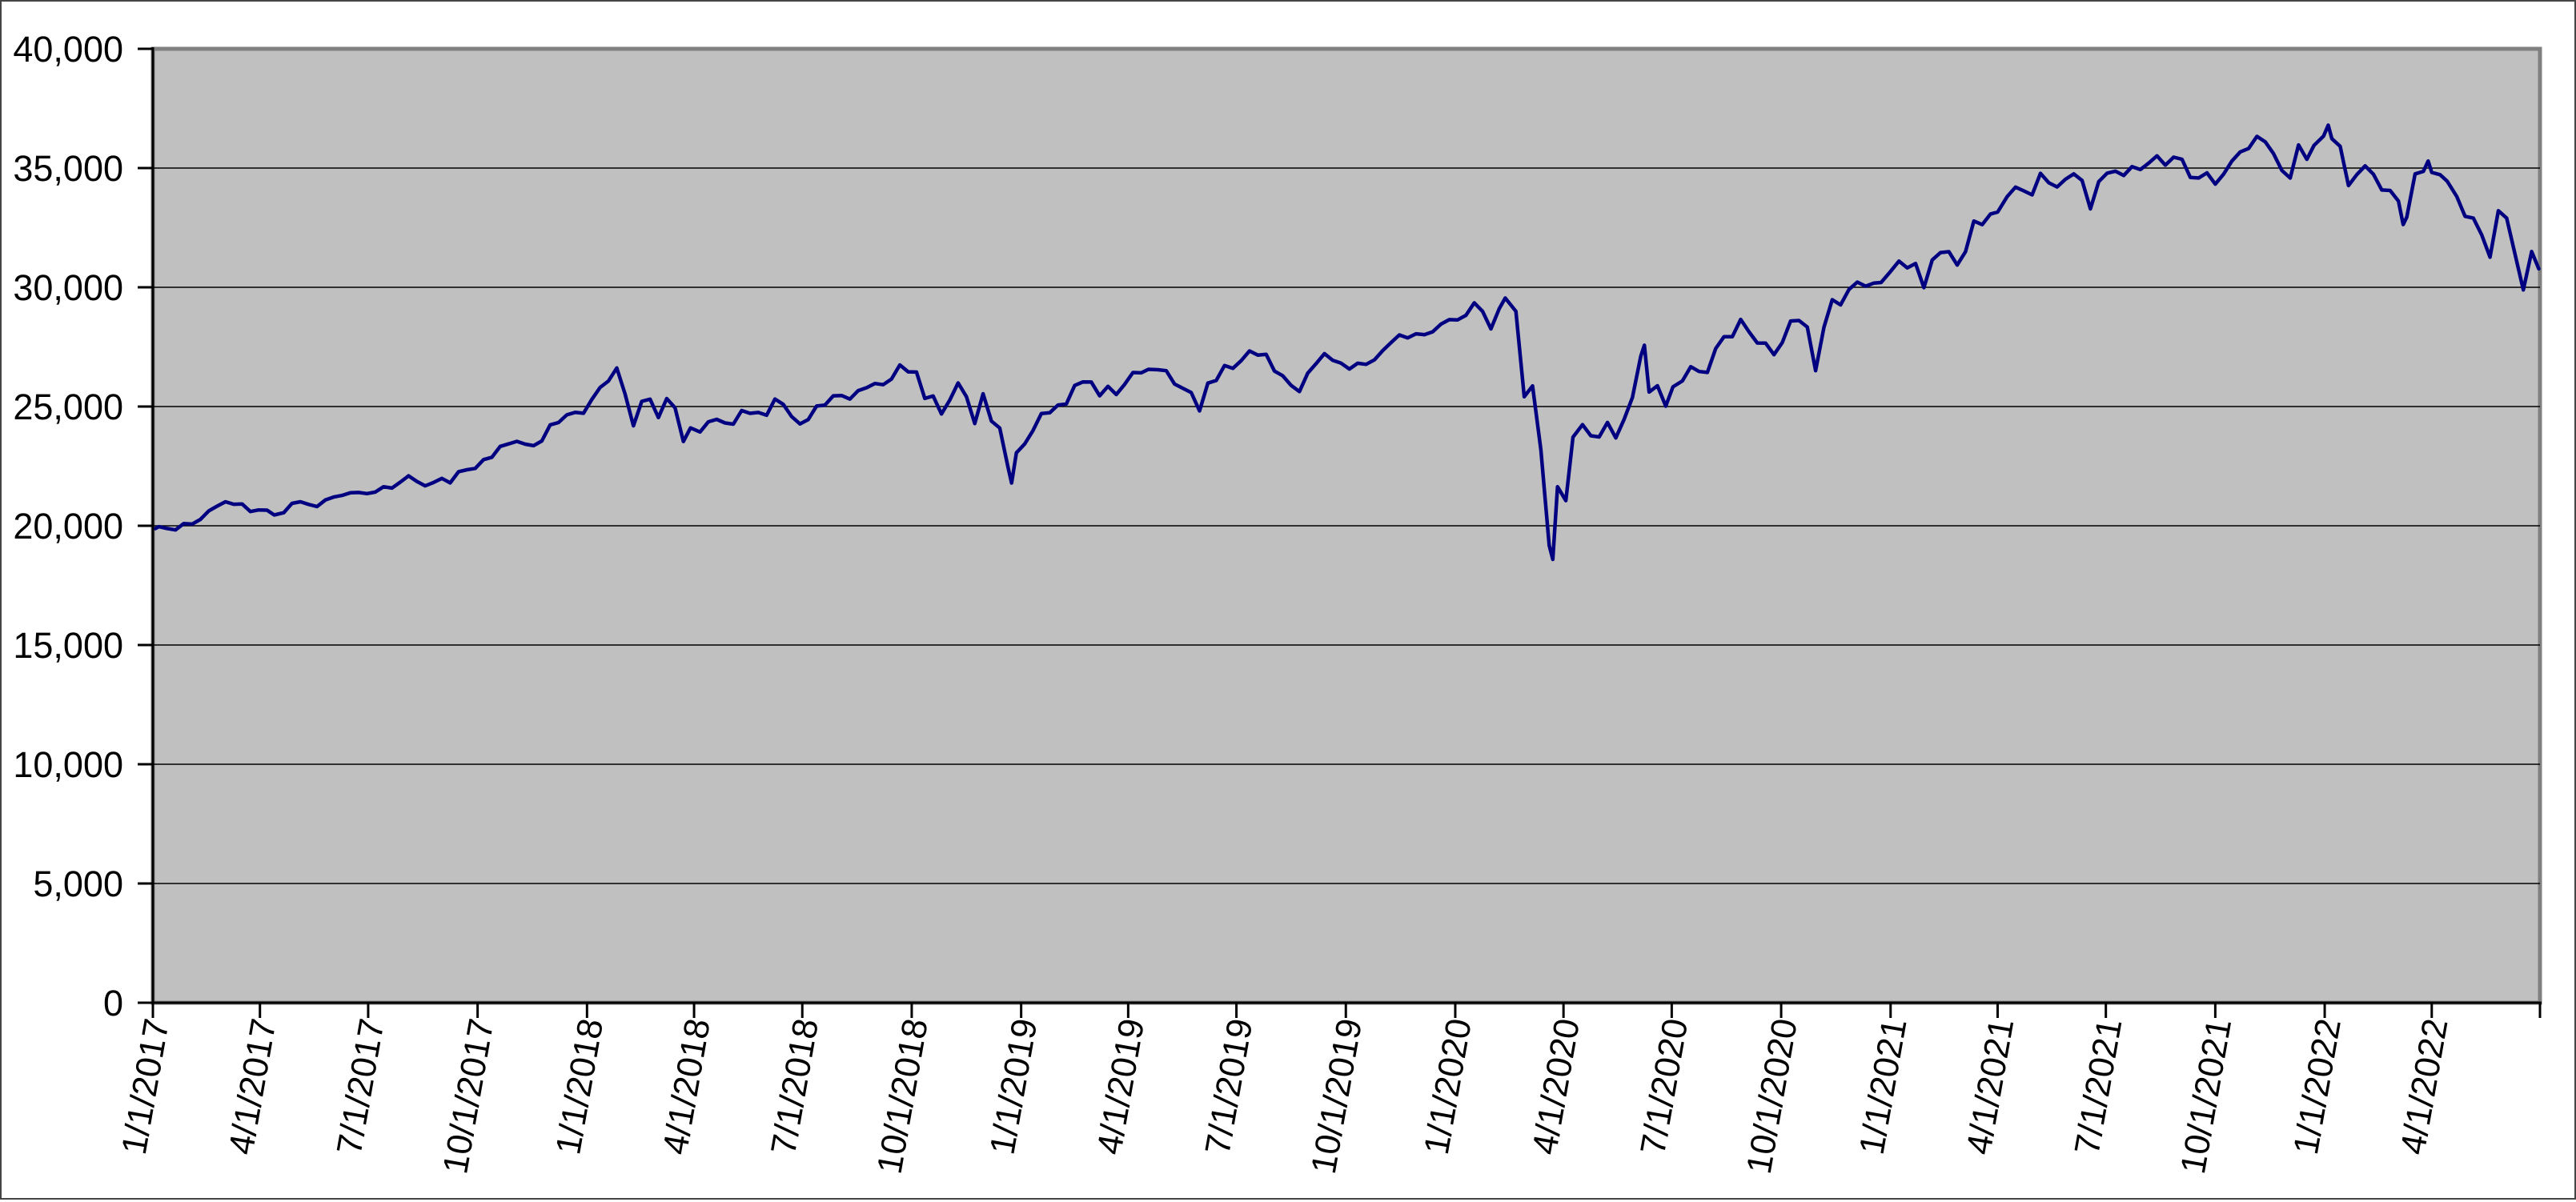 The height and width of the screenshot is (1202, 2576). What do you see at coordinates (687, 1086) in the screenshot?
I see `x-axis-tick-label: 4/1/2018` at bounding box center [687, 1086].